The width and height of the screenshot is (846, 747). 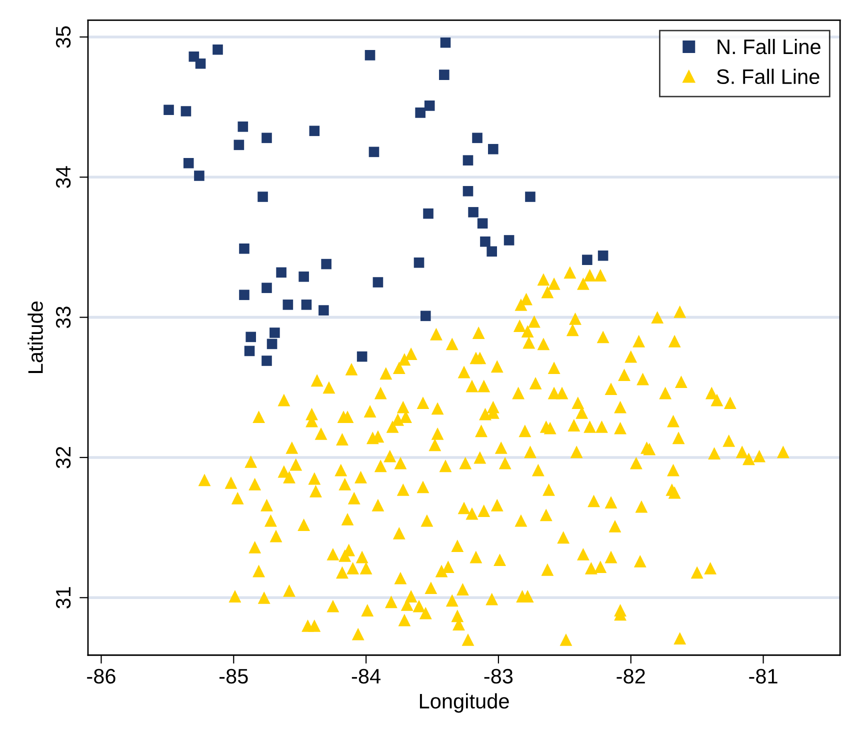 I want to click on legend-label: S. Fall Line, so click(x=768, y=76).